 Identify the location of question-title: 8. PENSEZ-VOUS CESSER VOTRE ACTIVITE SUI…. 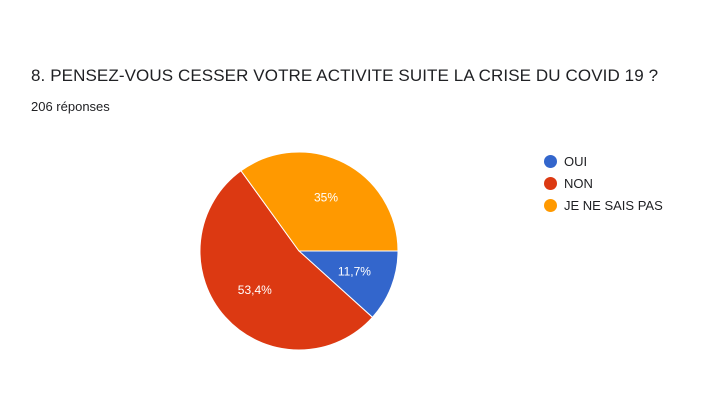
(345, 75).